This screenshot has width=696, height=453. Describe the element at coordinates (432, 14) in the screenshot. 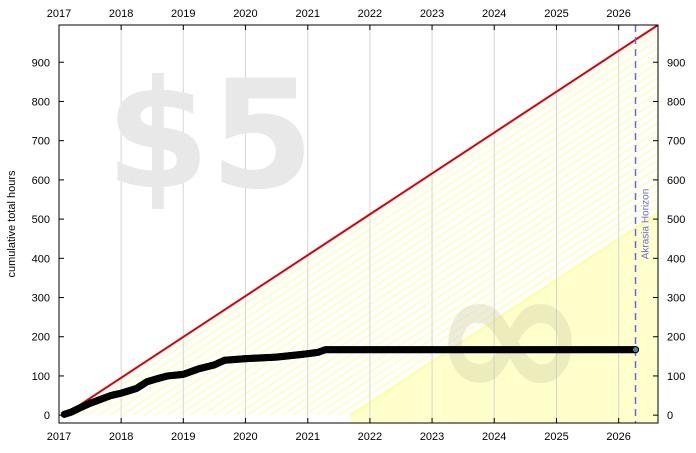

I see `x-tick-label-top: 2023` at that location.